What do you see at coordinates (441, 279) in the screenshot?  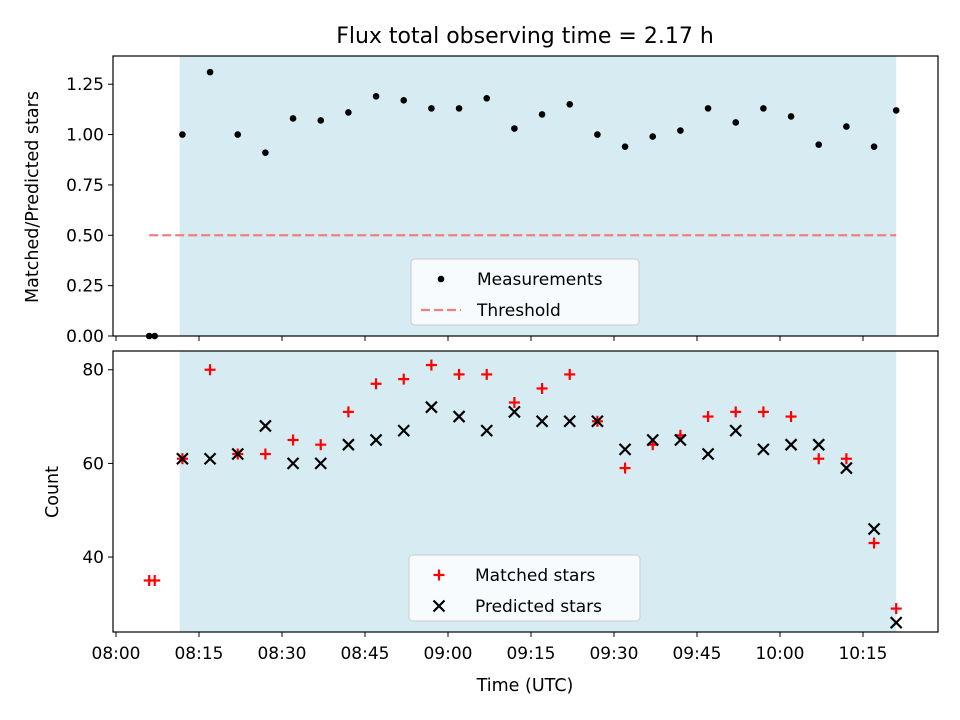 I see `legend-marker-measurements` at bounding box center [441, 279].